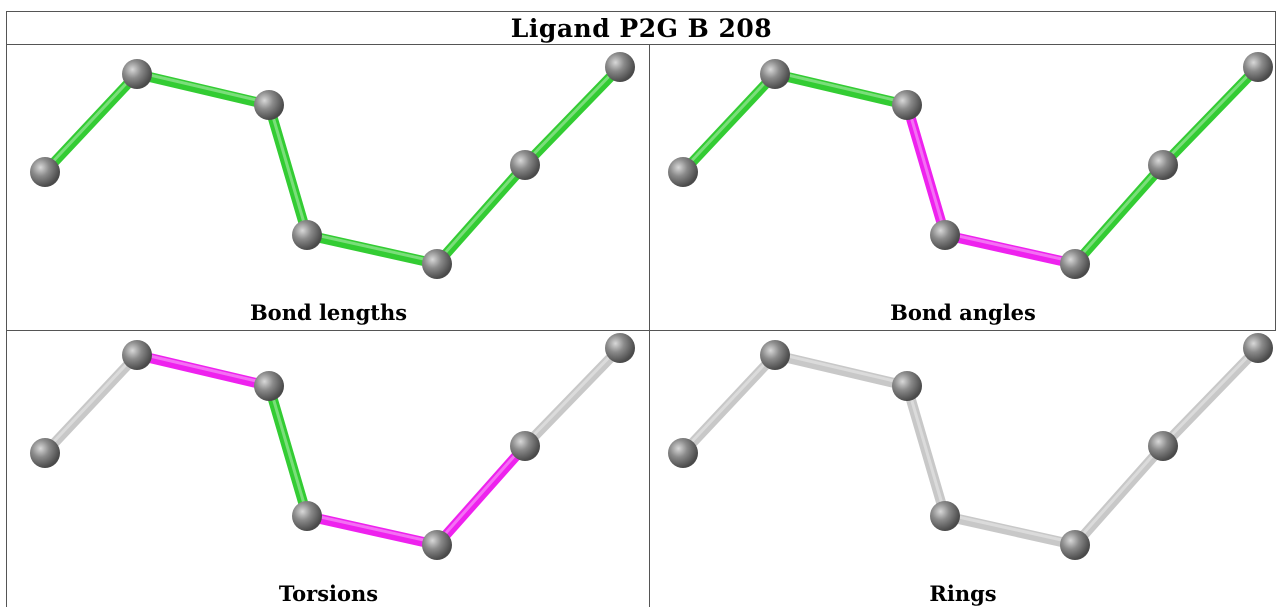 This screenshot has width=1276, height=607. I want to click on panel-caption: Bond lengths, so click(328, 312).